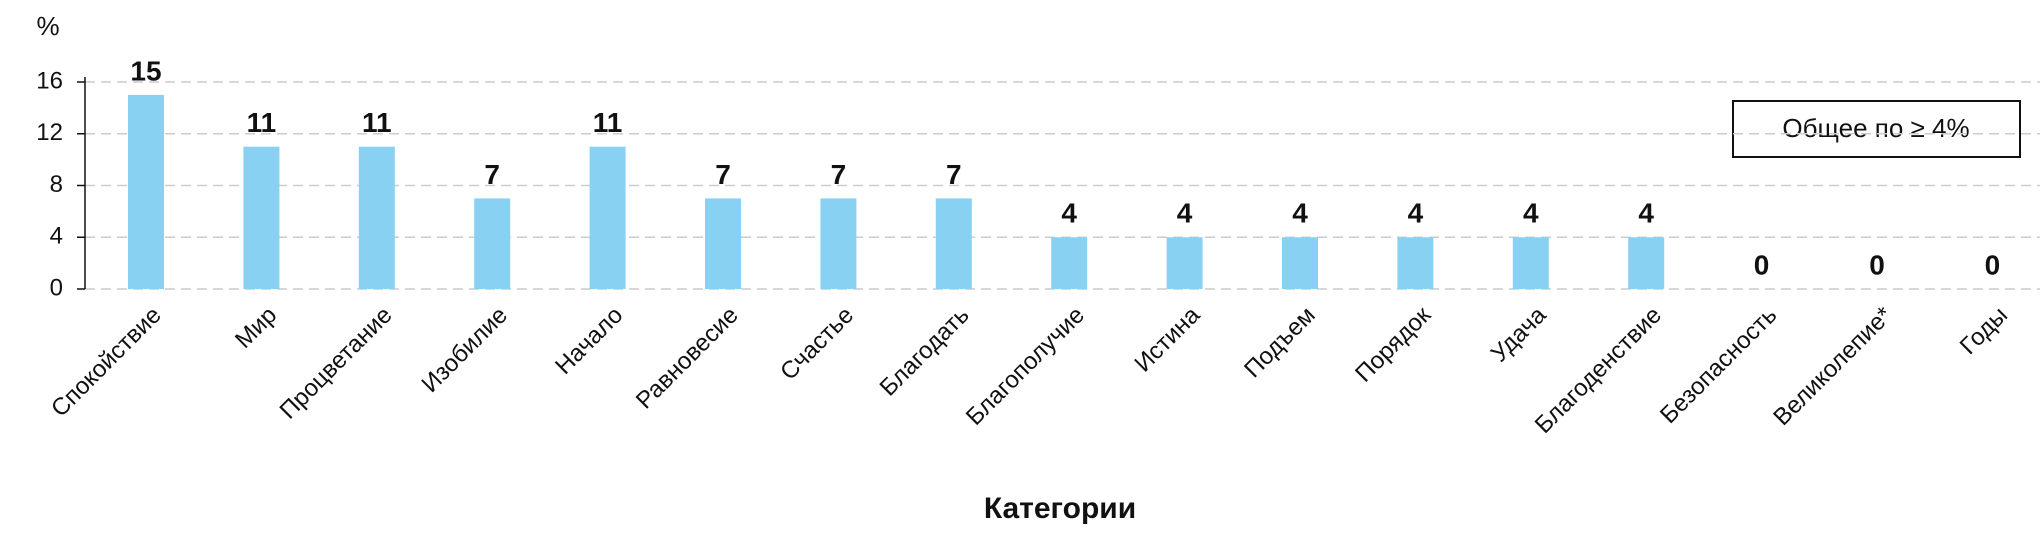 This screenshot has height=539, width=2040. Describe the element at coordinates (47, 26) in the screenshot. I see `y-axis-label: %` at that location.